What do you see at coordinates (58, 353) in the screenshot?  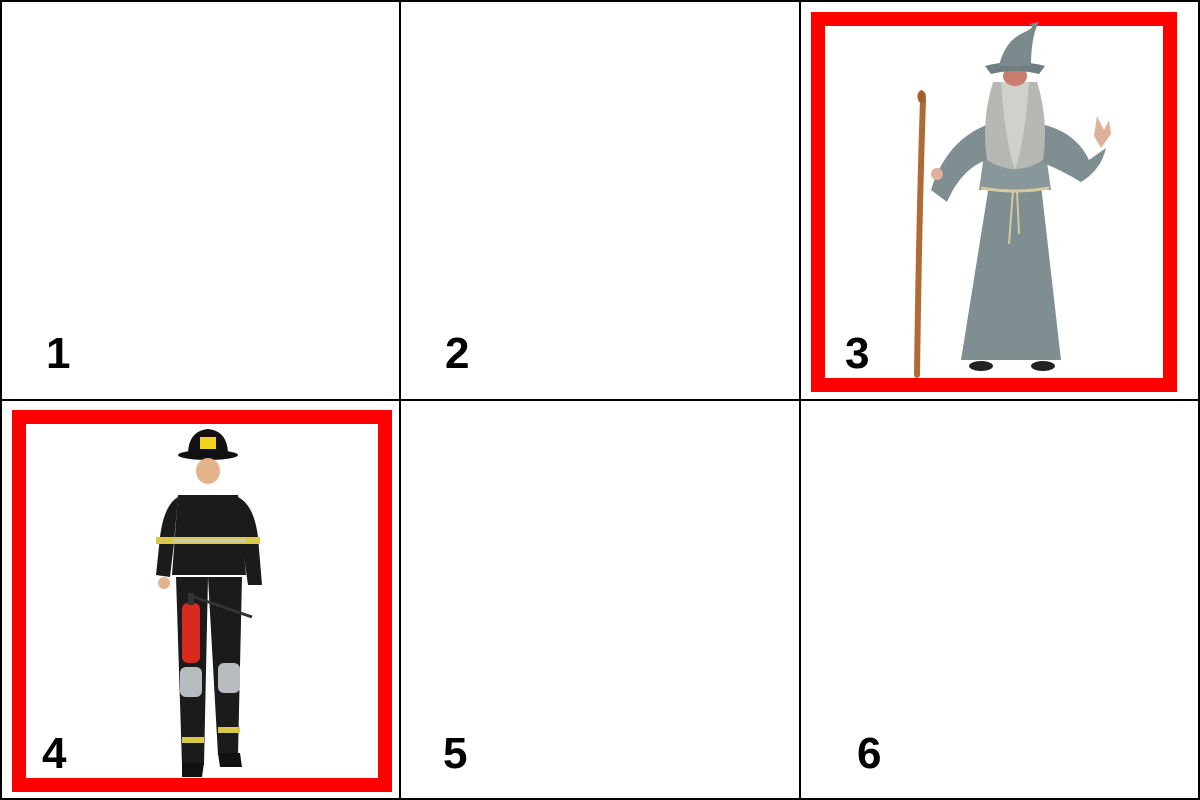 I see `tile-number: 1` at bounding box center [58, 353].